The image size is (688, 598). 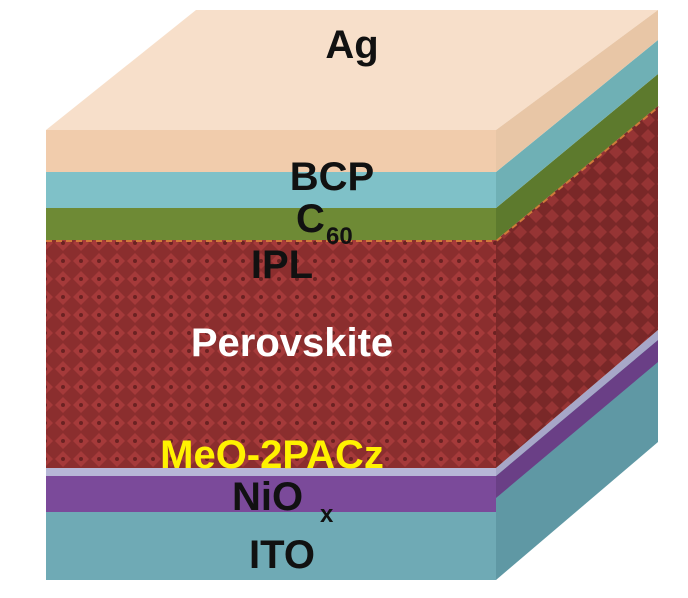 I want to click on c60-front, so click(x=271, y=224).